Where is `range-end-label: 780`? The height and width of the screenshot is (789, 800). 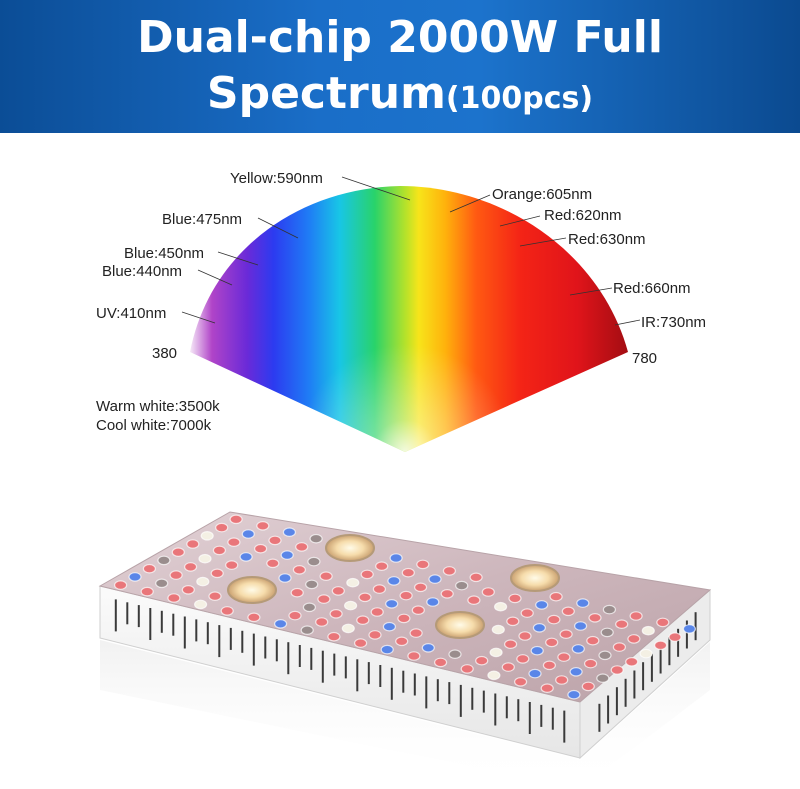
range-end-label: 780 is located at coordinates (644, 358).